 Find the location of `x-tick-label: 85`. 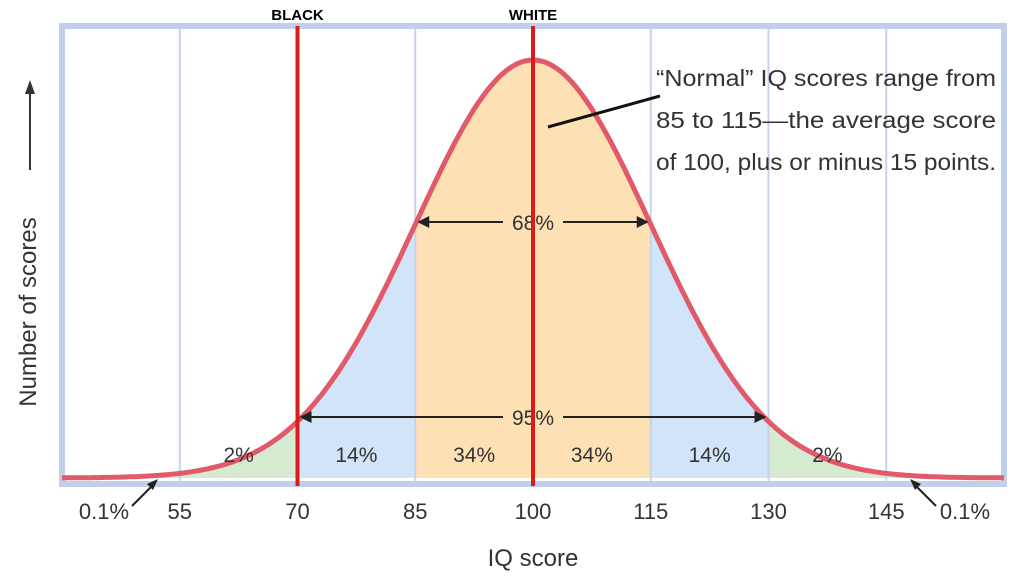

x-tick-label: 85 is located at coordinates (415, 511).